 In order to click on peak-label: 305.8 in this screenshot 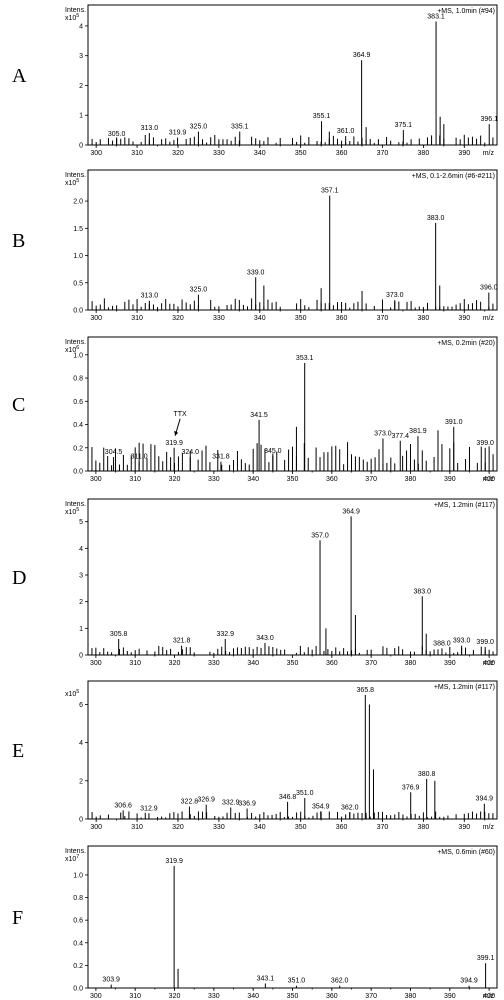, I will do `click(119, 634)`.